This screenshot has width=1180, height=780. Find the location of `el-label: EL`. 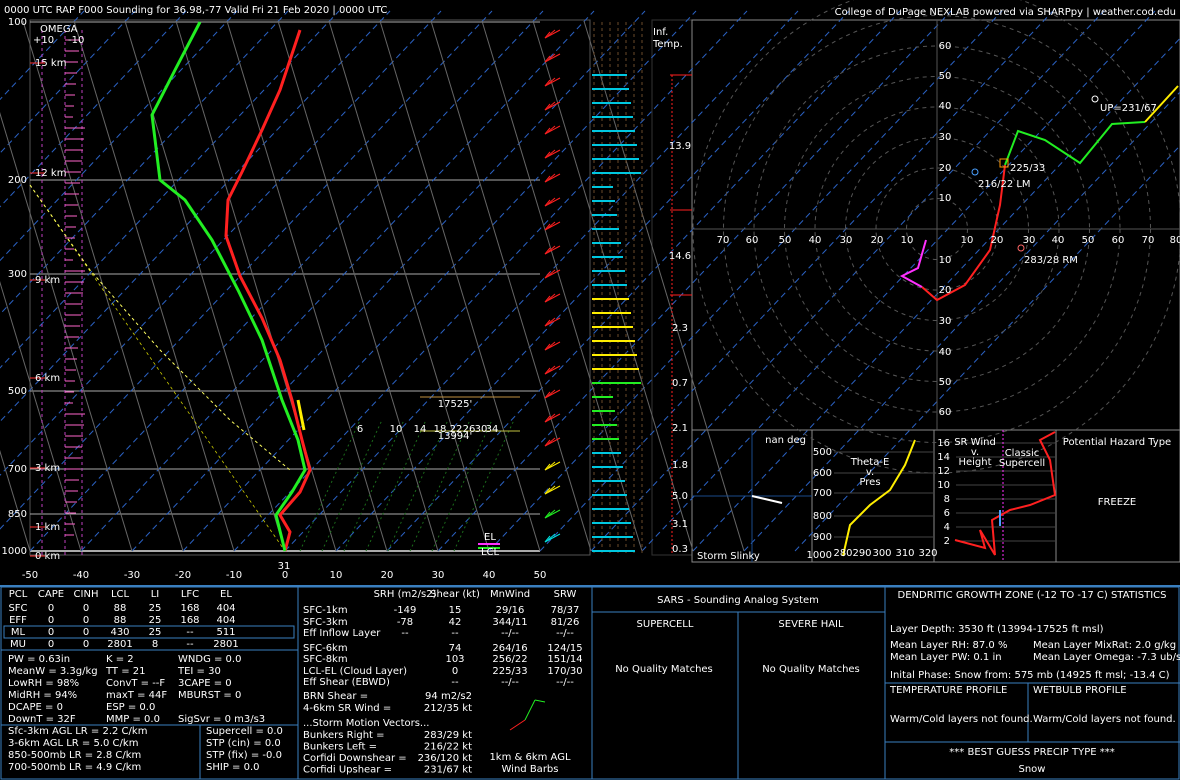

el-label: EL is located at coordinates (490, 537).